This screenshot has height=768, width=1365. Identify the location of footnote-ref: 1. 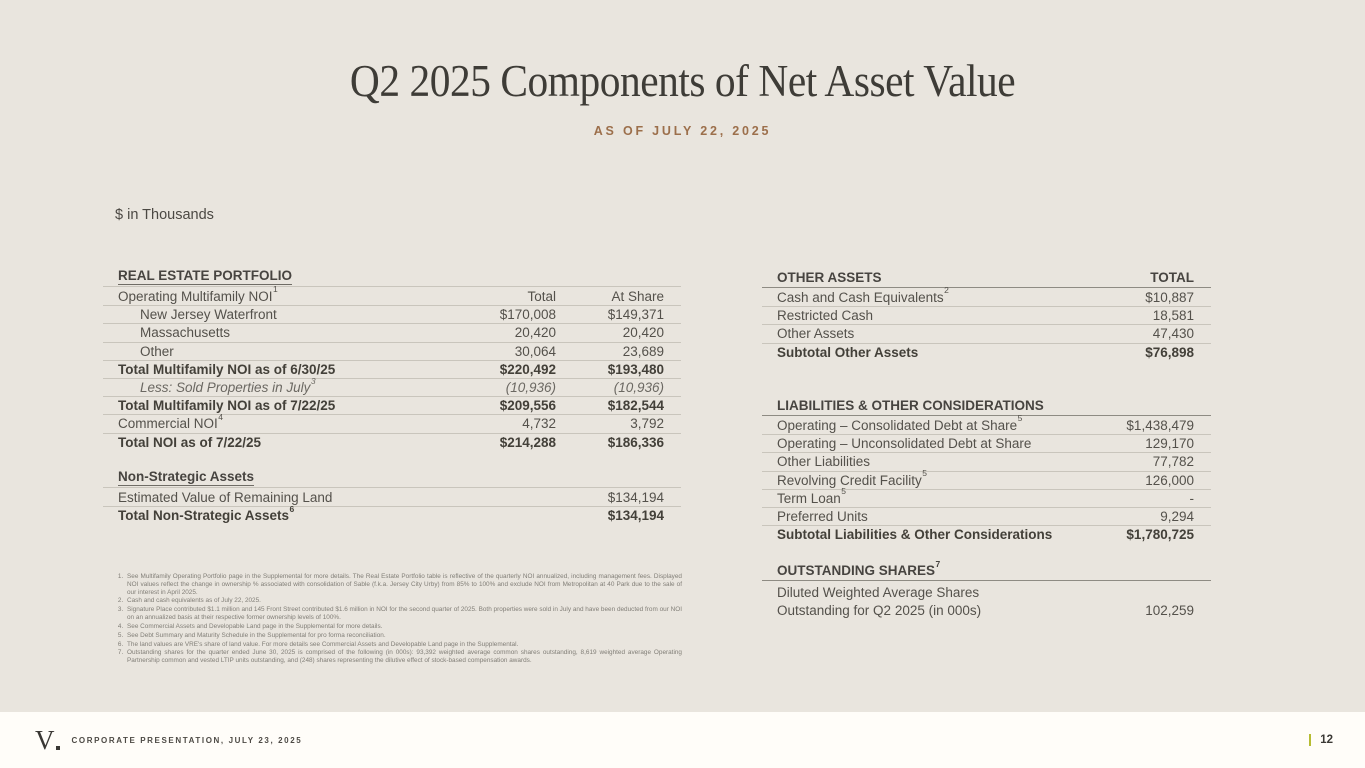
(275, 289).